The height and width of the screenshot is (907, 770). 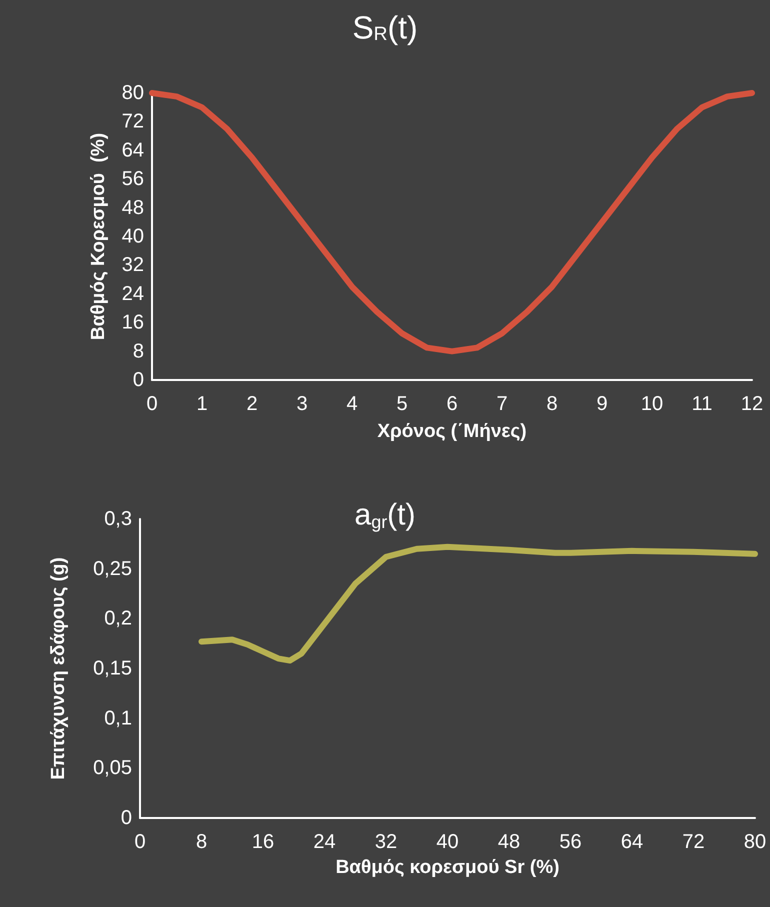 What do you see at coordinates (202, 404) in the screenshot?
I see `x-tick-label: 1` at bounding box center [202, 404].